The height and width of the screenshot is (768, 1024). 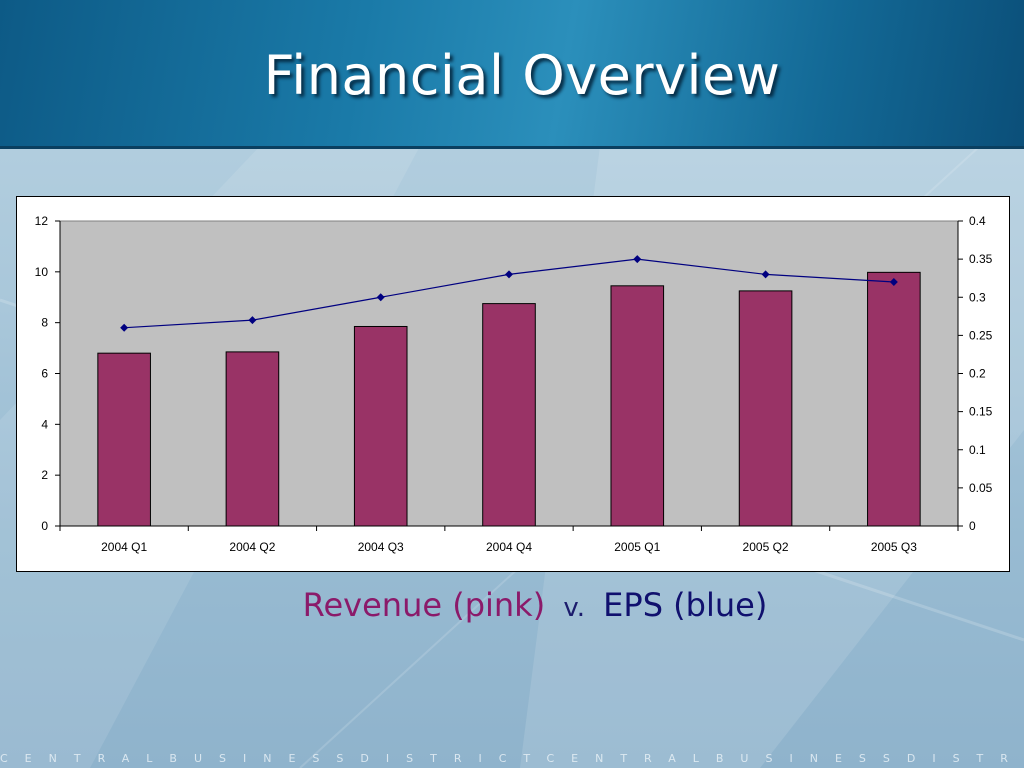 What do you see at coordinates (44, 374) in the screenshot?
I see `y-tick-label-left: 6` at bounding box center [44, 374].